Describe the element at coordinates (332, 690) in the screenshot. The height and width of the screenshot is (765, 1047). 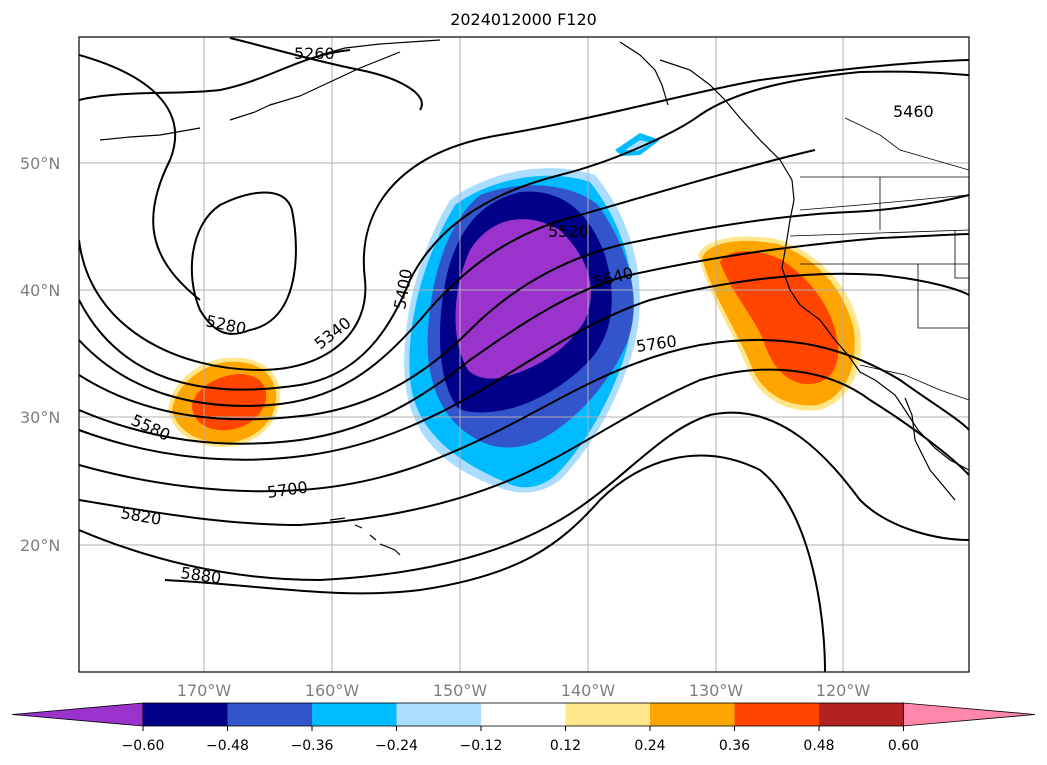
I see `lon-label-160w: 160°W` at that location.